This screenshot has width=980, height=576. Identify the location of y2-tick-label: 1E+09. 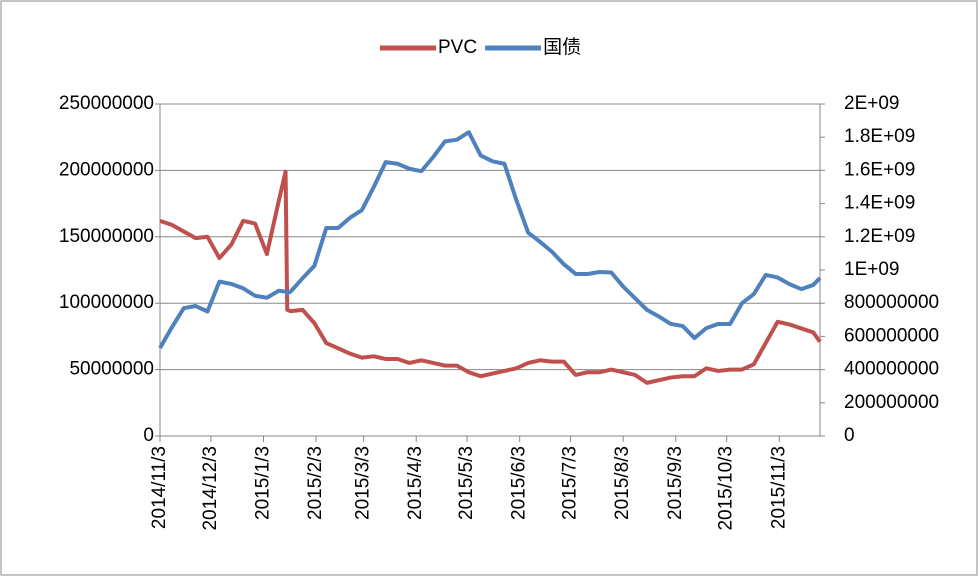
(871, 269).